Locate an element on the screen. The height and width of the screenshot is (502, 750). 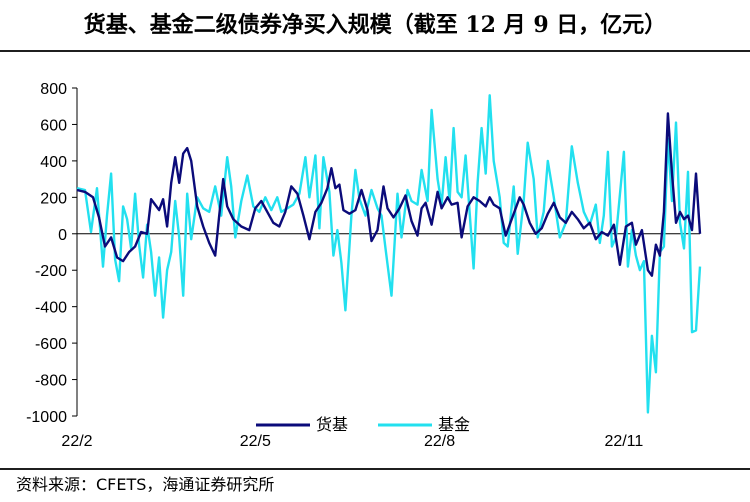
y-tick-label: 400 is located at coordinates (53, 162).